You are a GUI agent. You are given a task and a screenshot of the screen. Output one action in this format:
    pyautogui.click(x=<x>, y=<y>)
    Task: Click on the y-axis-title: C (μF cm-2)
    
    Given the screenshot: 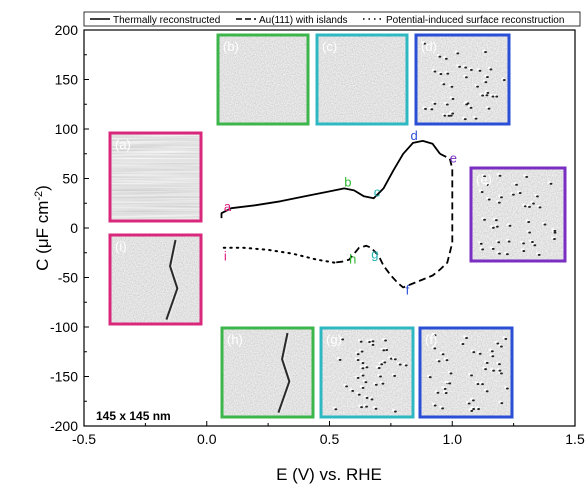 What is the action you would take?
    pyautogui.click(x=42, y=228)
    